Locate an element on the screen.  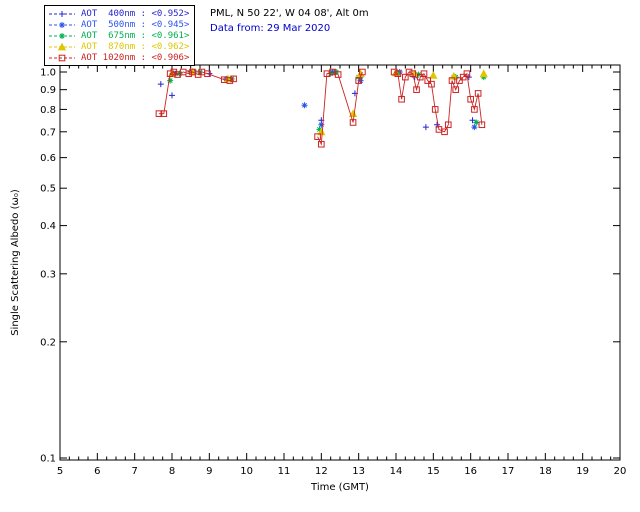
legend-label-aot-1020nm: AOT 1020nm : <0.906> is located at coordinates (135, 57).